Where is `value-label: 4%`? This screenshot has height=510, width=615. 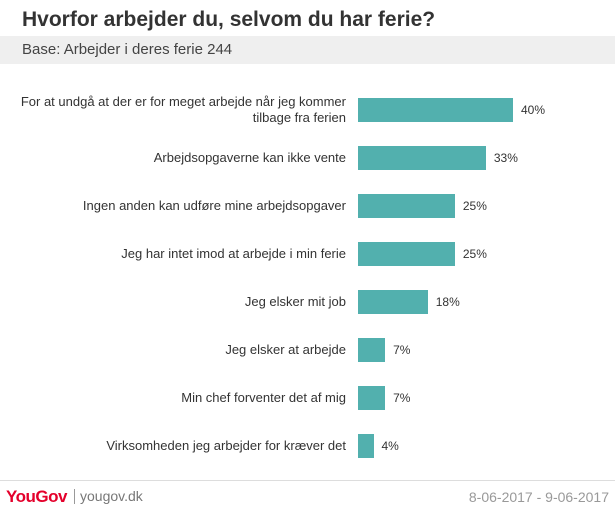
value-label: 4% is located at coordinates (390, 446).